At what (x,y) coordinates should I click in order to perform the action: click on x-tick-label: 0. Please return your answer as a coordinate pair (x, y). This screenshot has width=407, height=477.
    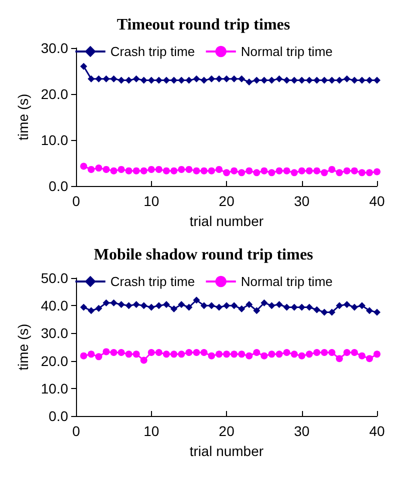
    Looking at the image, I should click on (76, 431).